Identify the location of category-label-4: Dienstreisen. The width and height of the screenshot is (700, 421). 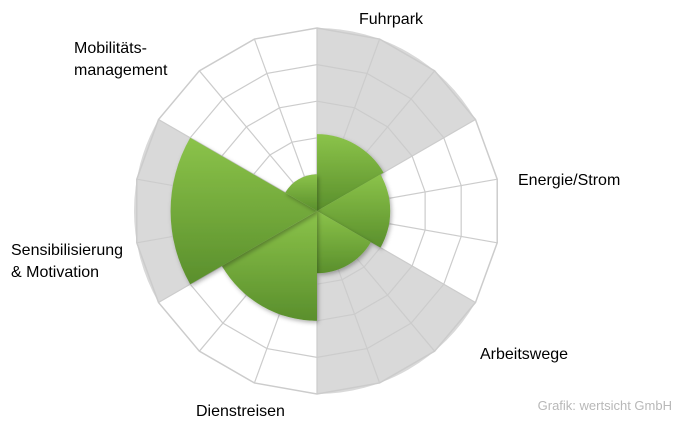
(240, 411).